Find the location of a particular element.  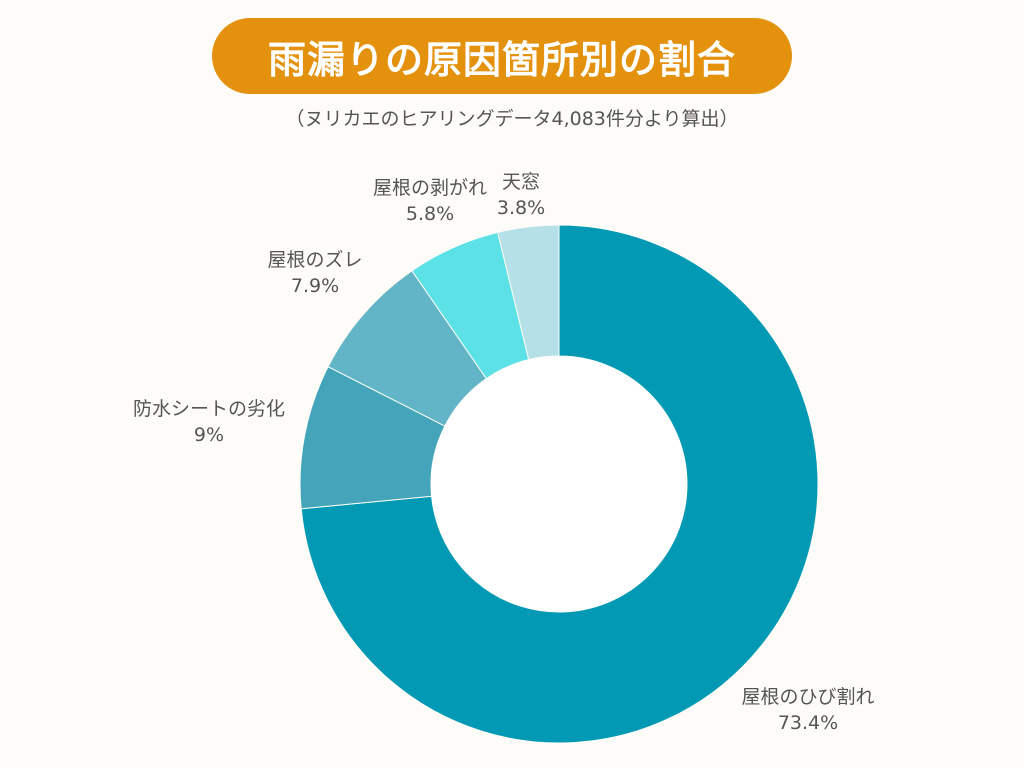

slice-value-roof-peel: 5.8% is located at coordinates (430, 214).